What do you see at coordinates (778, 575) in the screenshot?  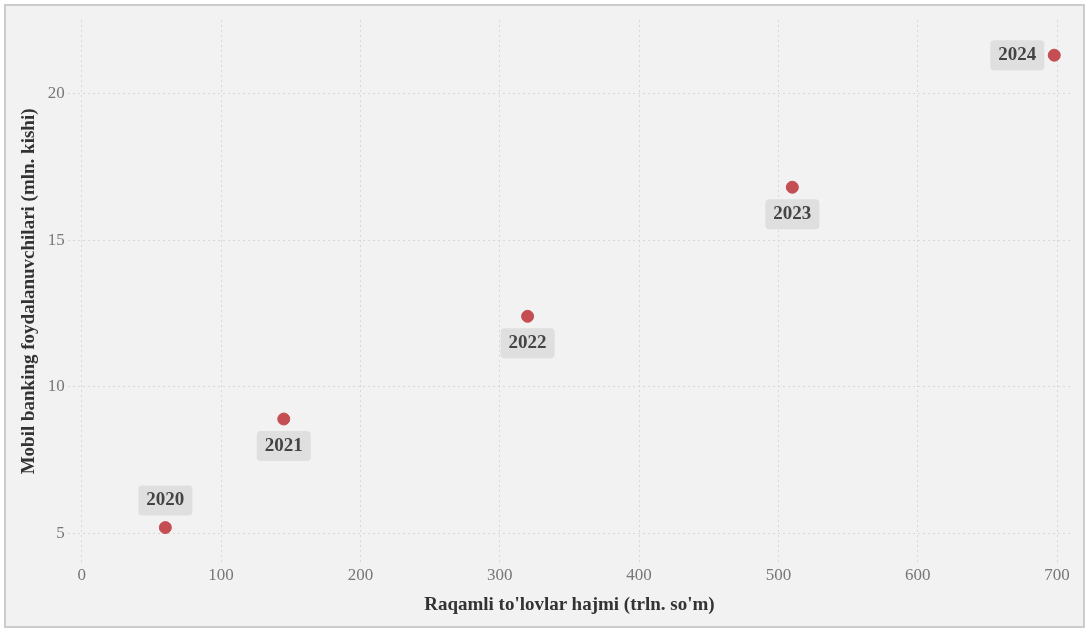 I see `x-tick-label: 500` at bounding box center [778, 575].